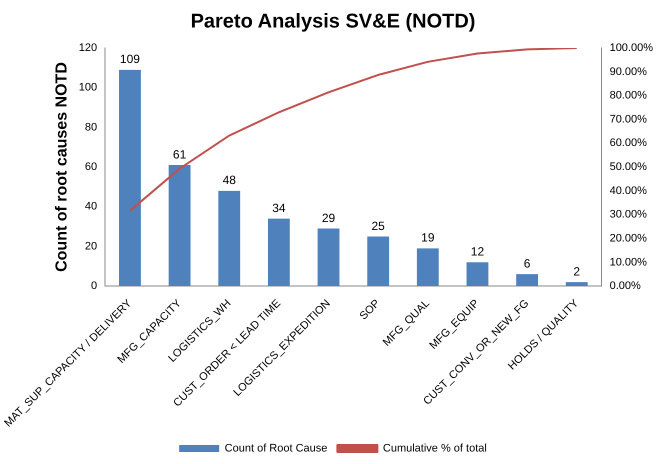 This screenshot has height=464, width=666. Describe the element at coordinates (629, 119) in the screenshot. I see `y2-tick-label: 70.00%` at that location.